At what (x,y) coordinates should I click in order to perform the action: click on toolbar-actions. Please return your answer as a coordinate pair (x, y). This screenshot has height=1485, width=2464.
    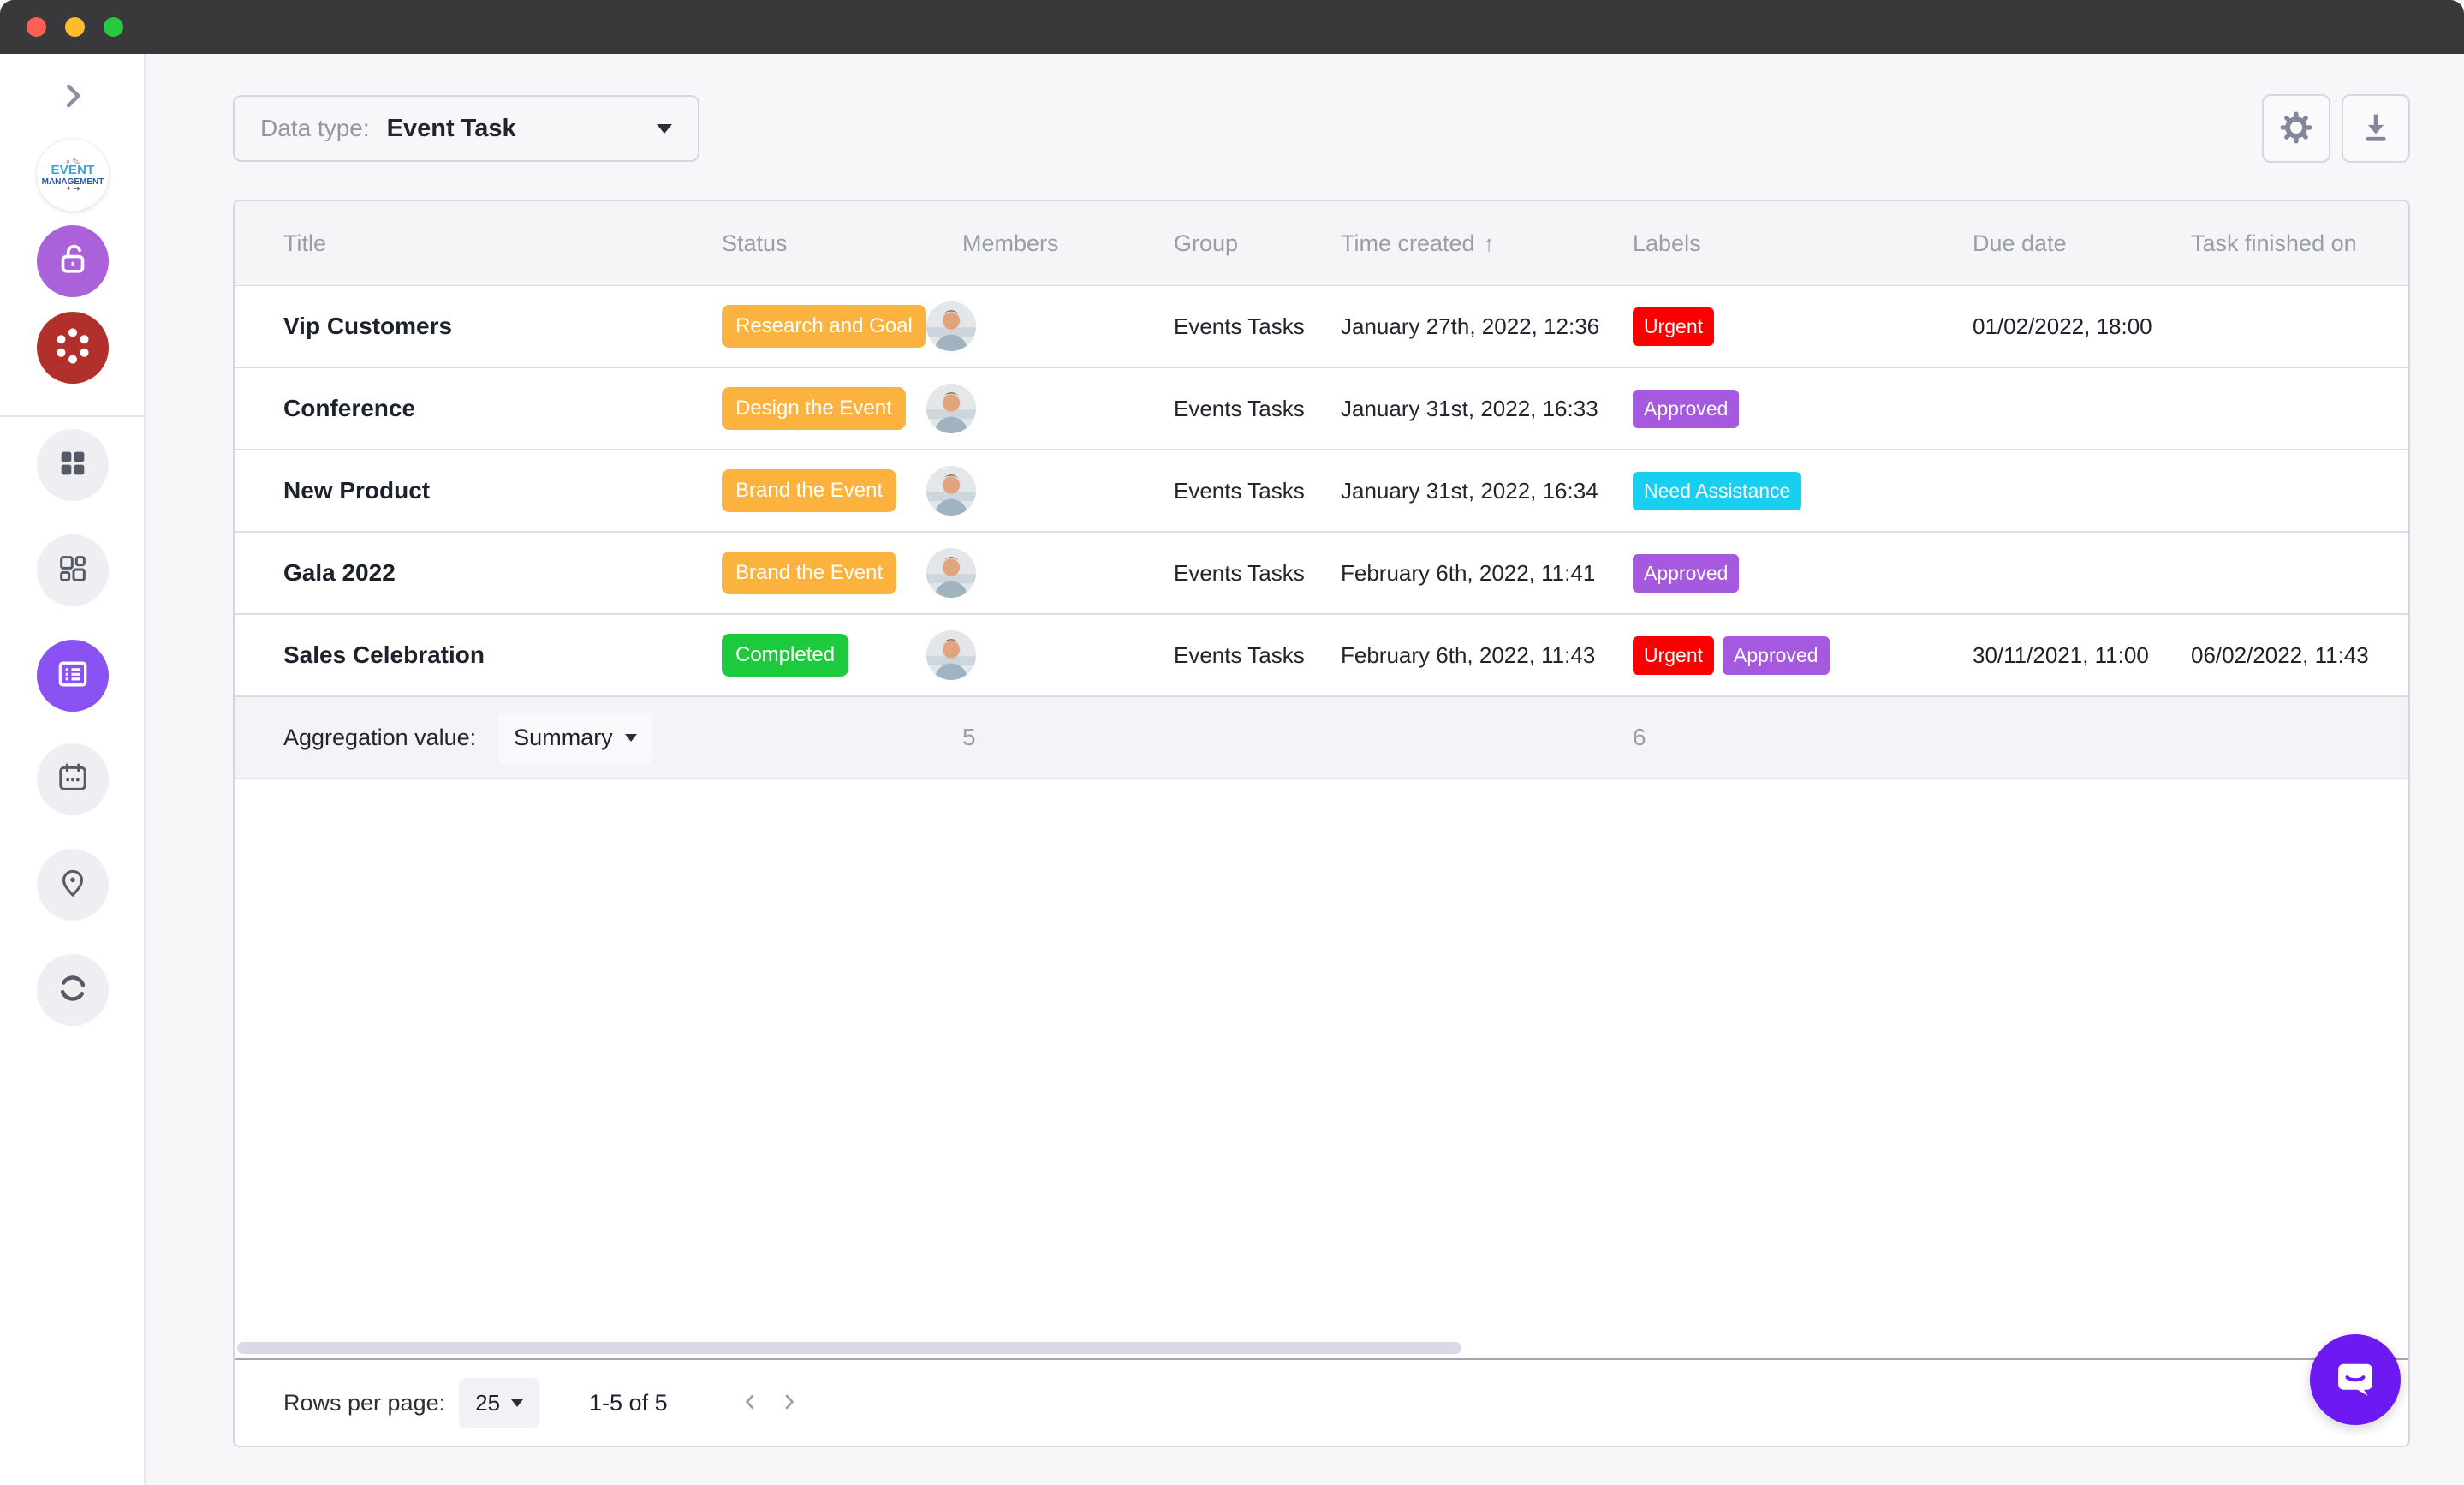
    Looking at the image, I should click on (2336, 128).